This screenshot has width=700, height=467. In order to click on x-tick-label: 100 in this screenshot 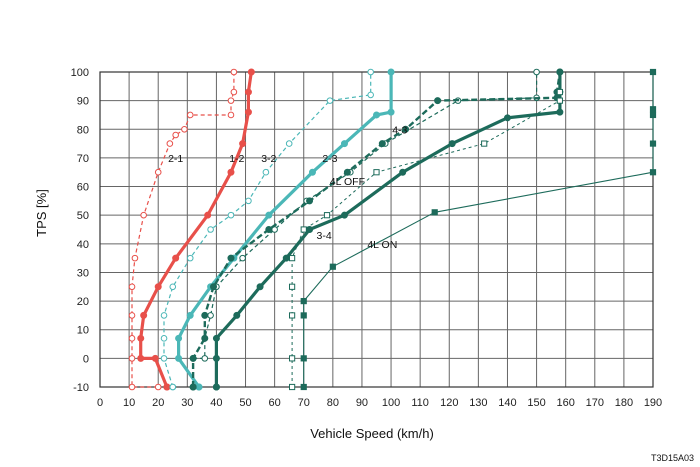, I will do `click(391, 403)`.